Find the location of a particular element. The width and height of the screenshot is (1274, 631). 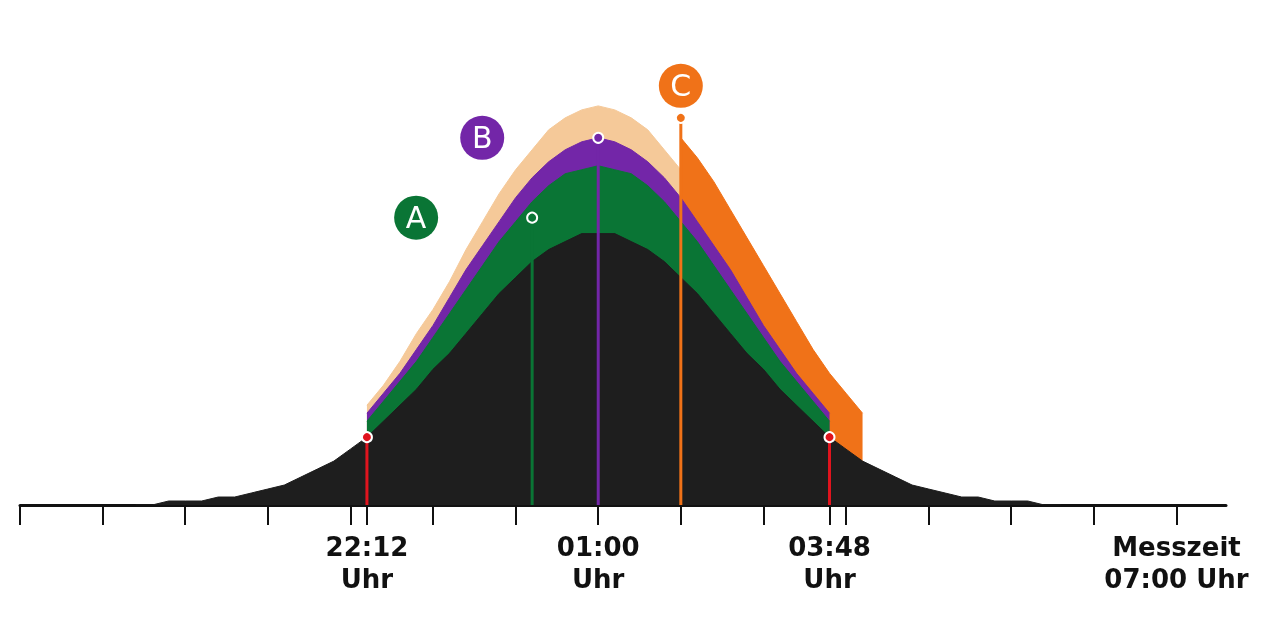

text: B is located at coordinates (482, 138).